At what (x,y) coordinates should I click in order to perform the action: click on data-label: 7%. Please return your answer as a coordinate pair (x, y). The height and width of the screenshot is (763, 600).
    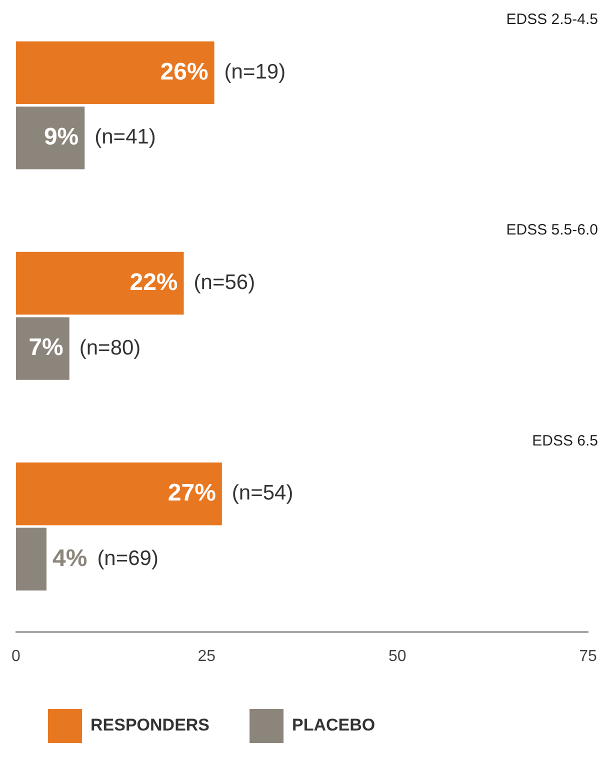
    Looking at the image, I should click on (46, 348).